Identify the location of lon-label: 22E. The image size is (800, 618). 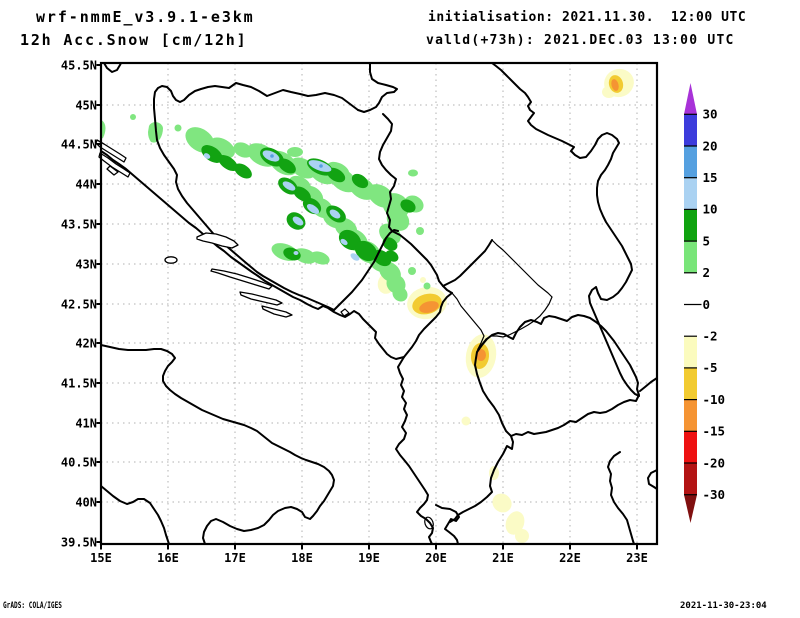
(570, 558).